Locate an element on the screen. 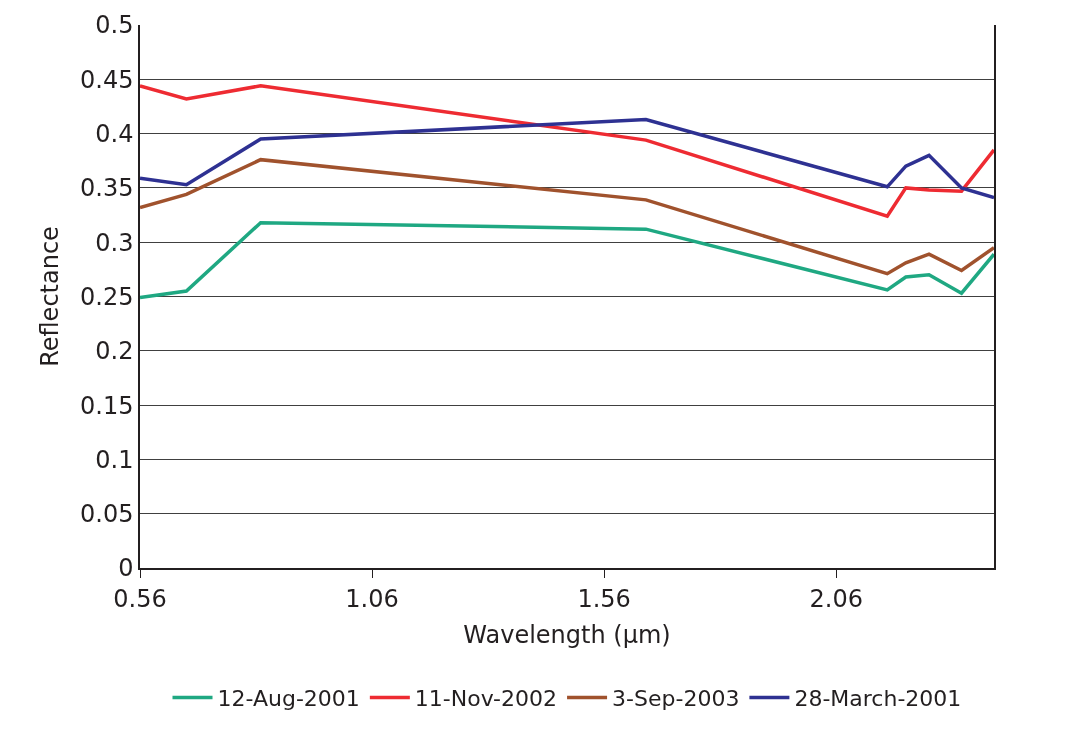 Image resolution: width=1069 pixels, height=738 pixels. y-tick-label: 0.15 is located at coordinates (107, 405).